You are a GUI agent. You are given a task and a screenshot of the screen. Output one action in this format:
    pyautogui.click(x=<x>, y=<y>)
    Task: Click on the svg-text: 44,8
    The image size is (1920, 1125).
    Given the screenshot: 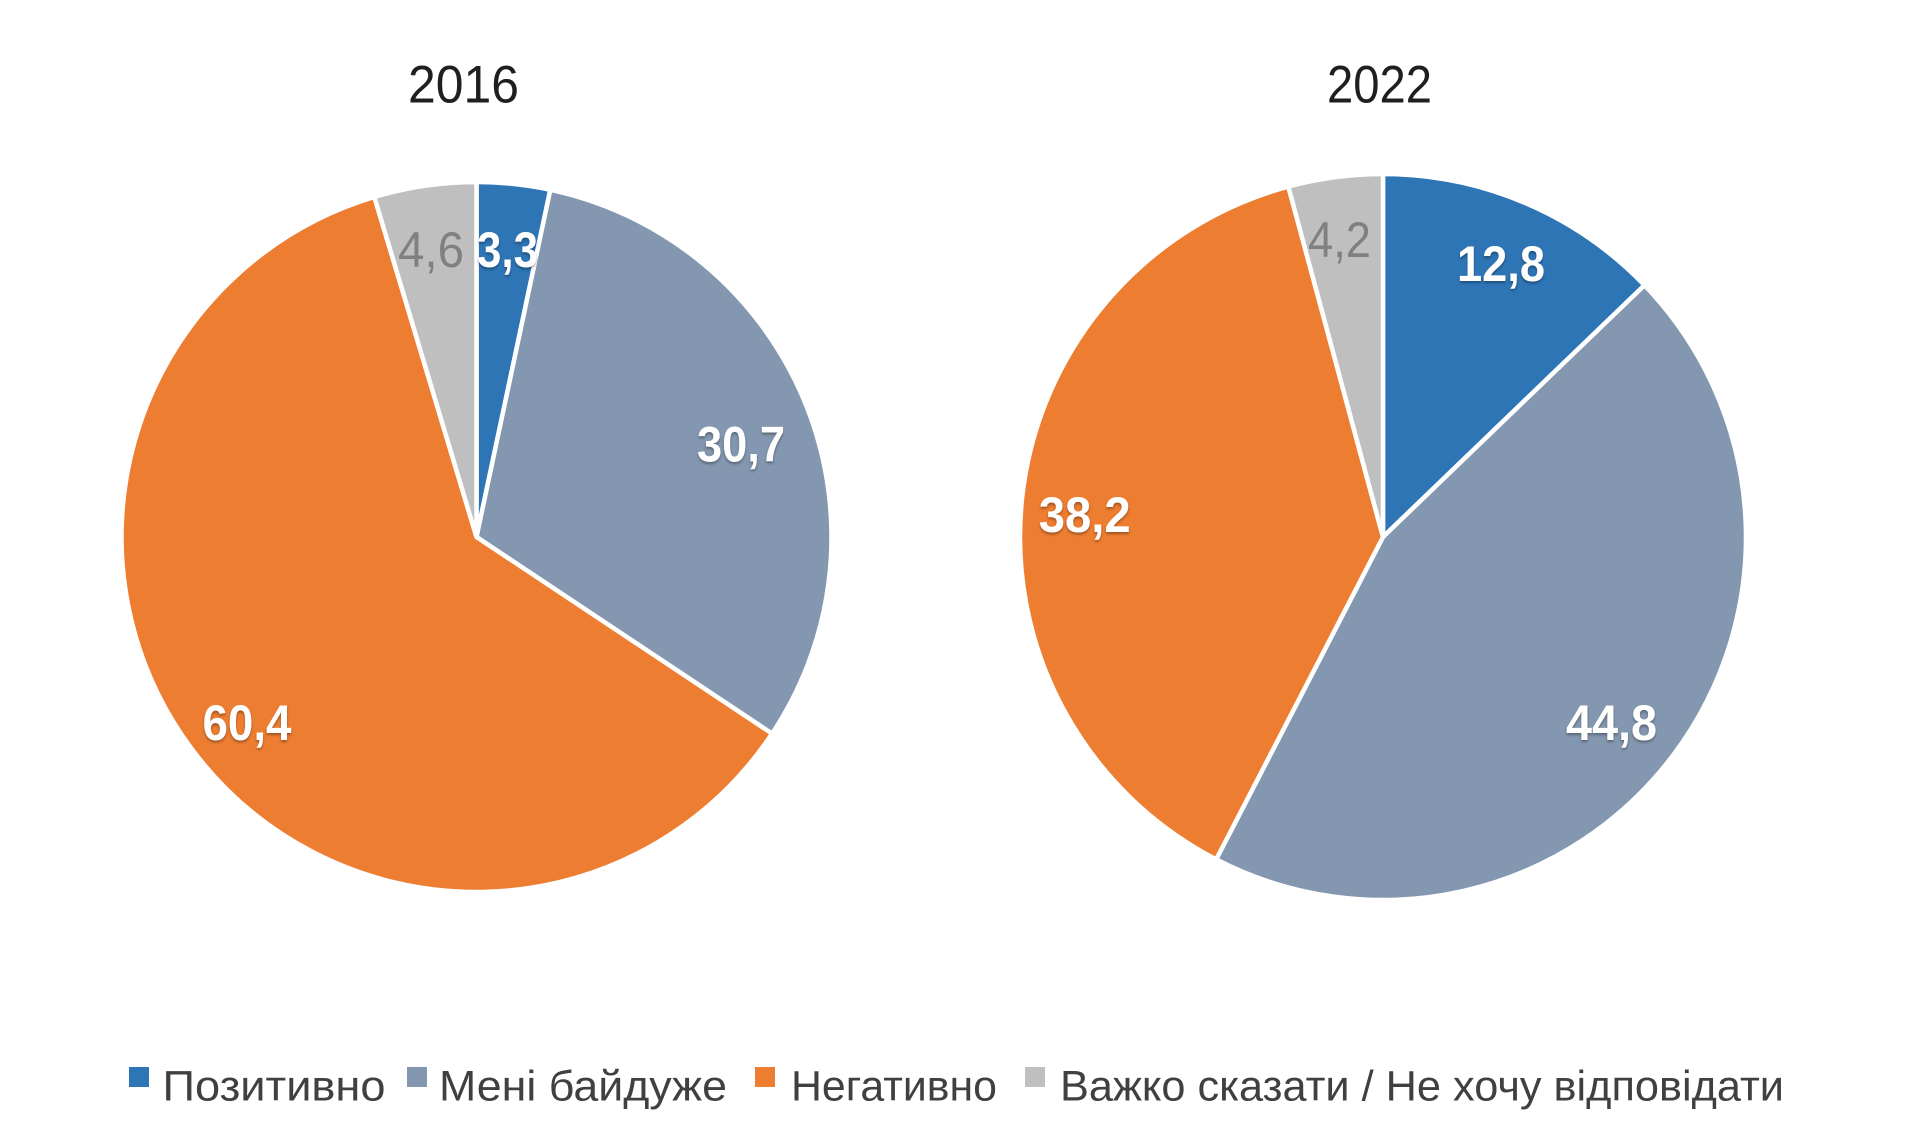 What is the action you would take?
    pyautogui.click(x=1611, y=723)
    